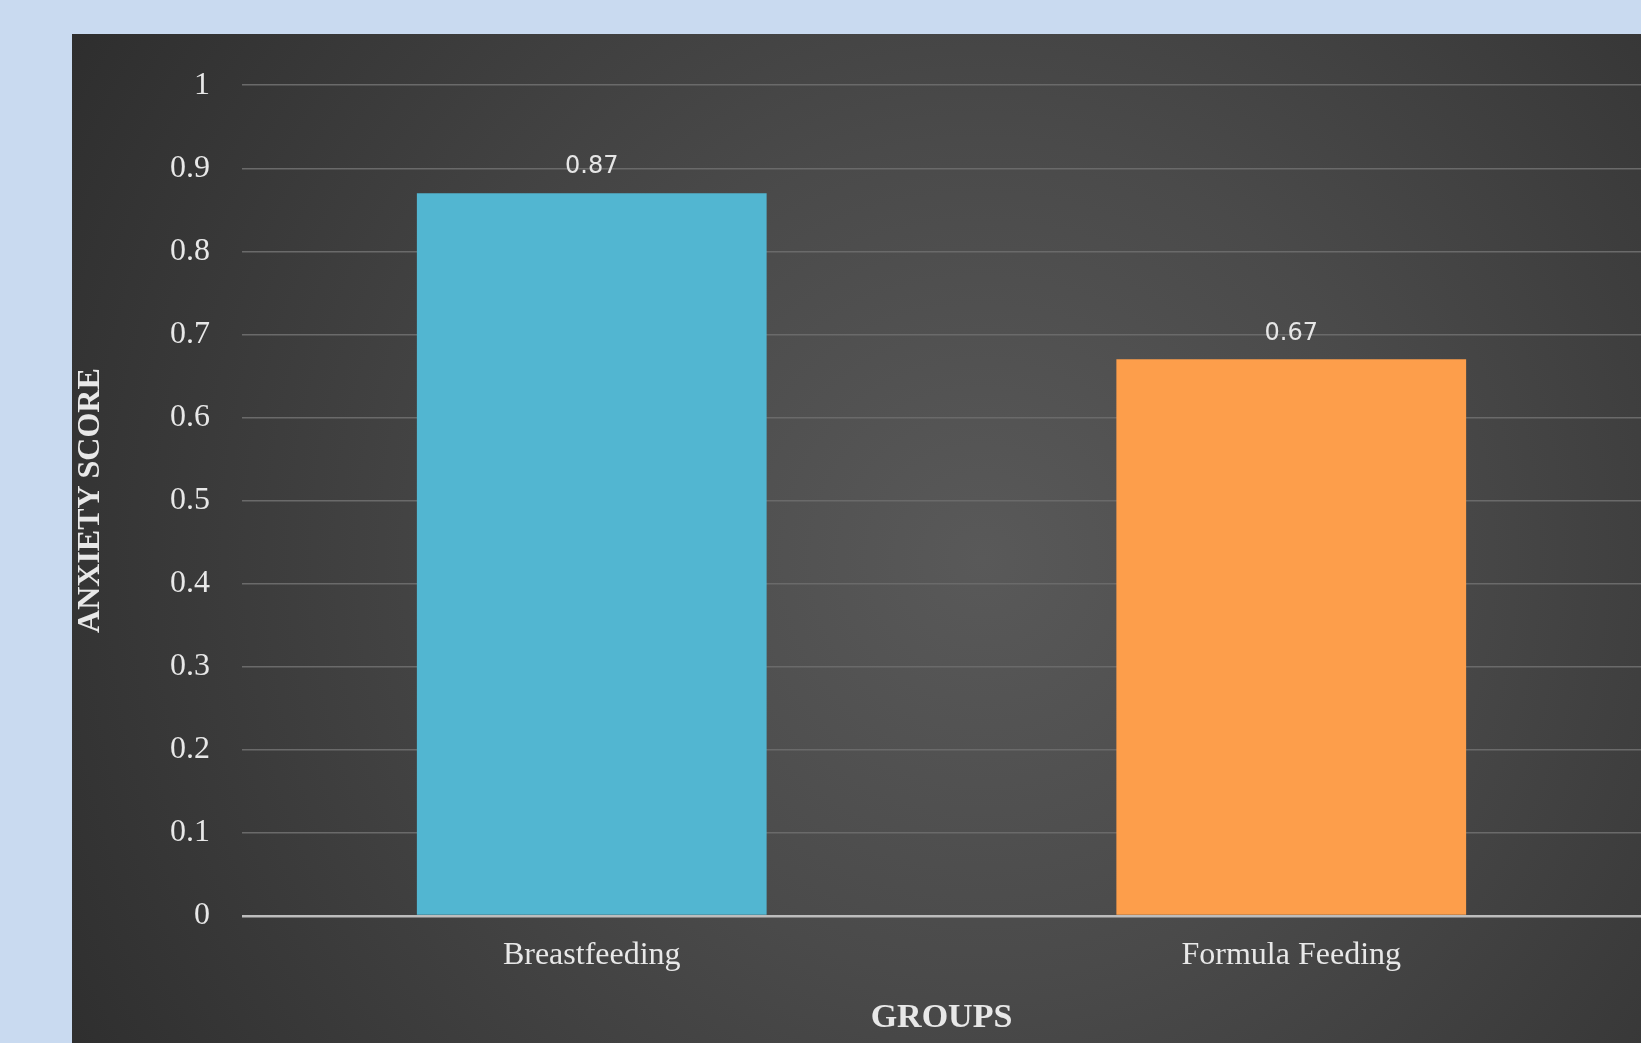 This screenshot has width=1641, height=1043. I want to click on y-tick-label: 0.2, so click(190, 747).